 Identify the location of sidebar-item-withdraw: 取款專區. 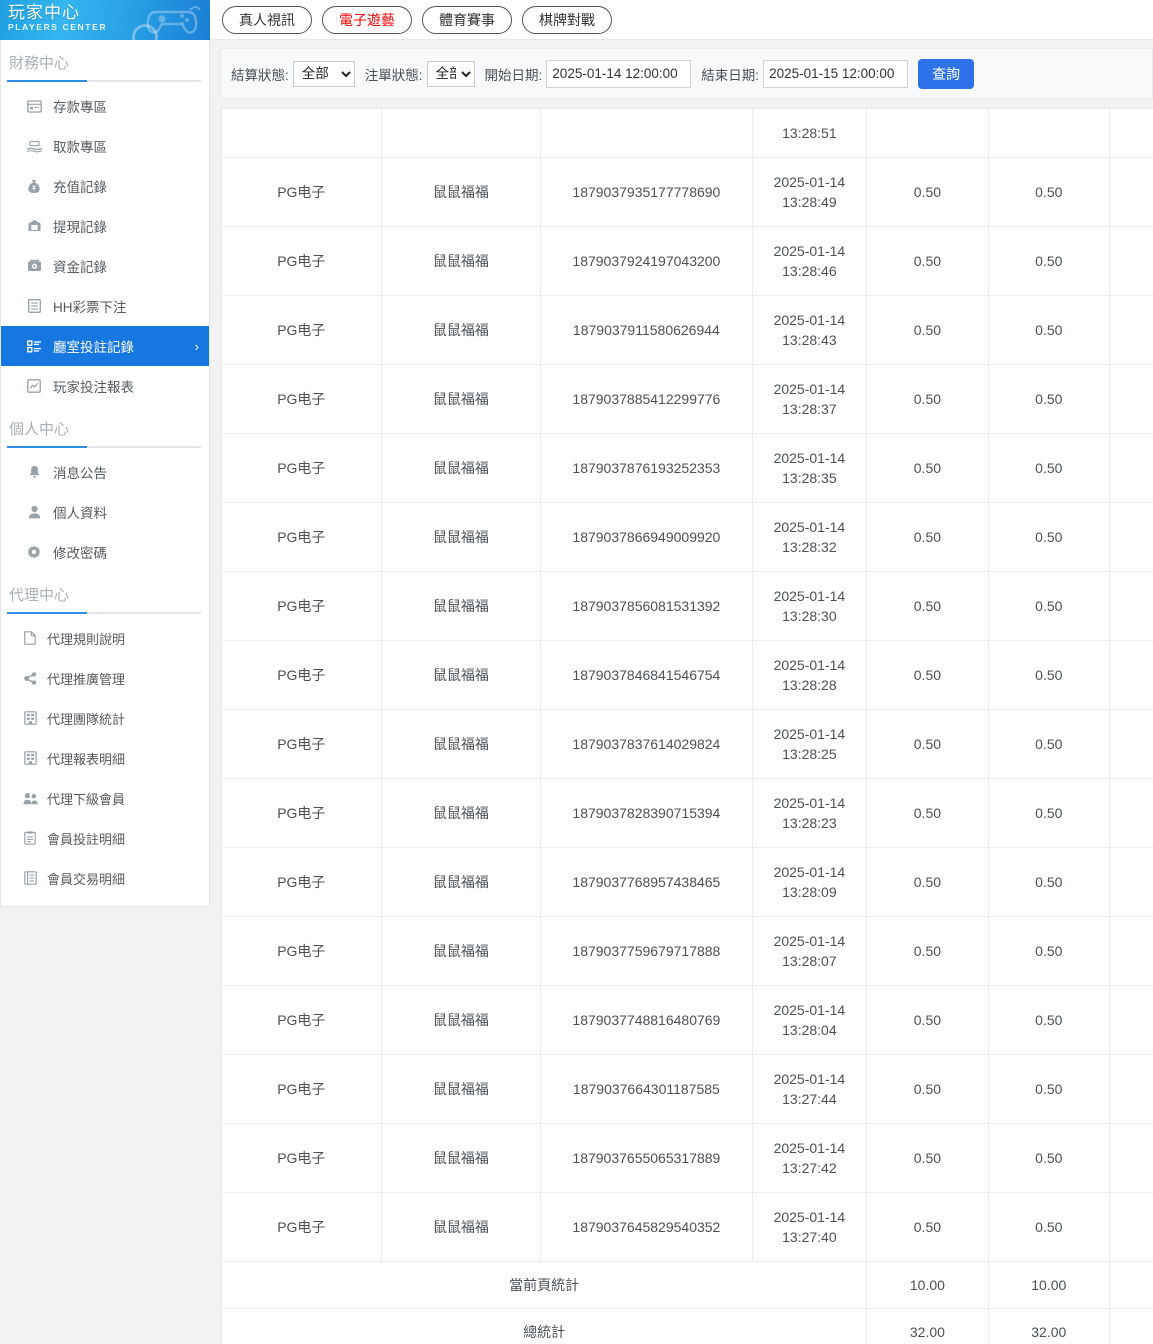
(105, 146).